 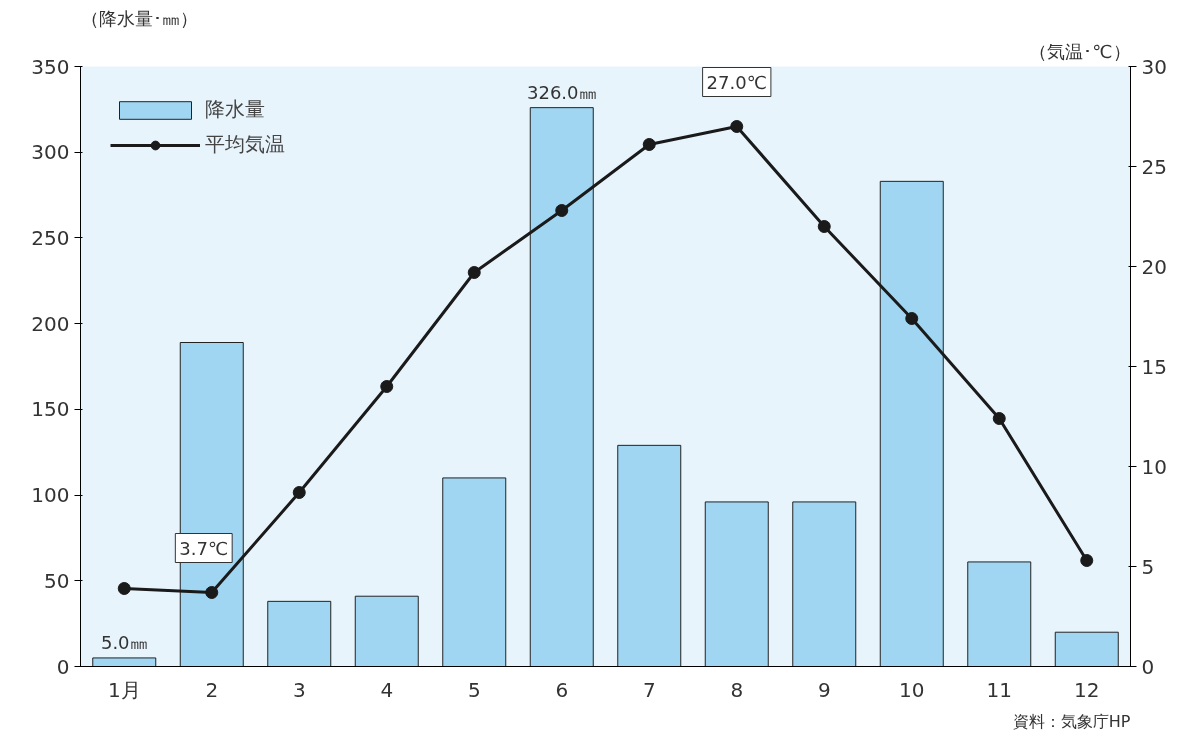 I want to click on y-tick-label: 300, so click(x=50, y=152).